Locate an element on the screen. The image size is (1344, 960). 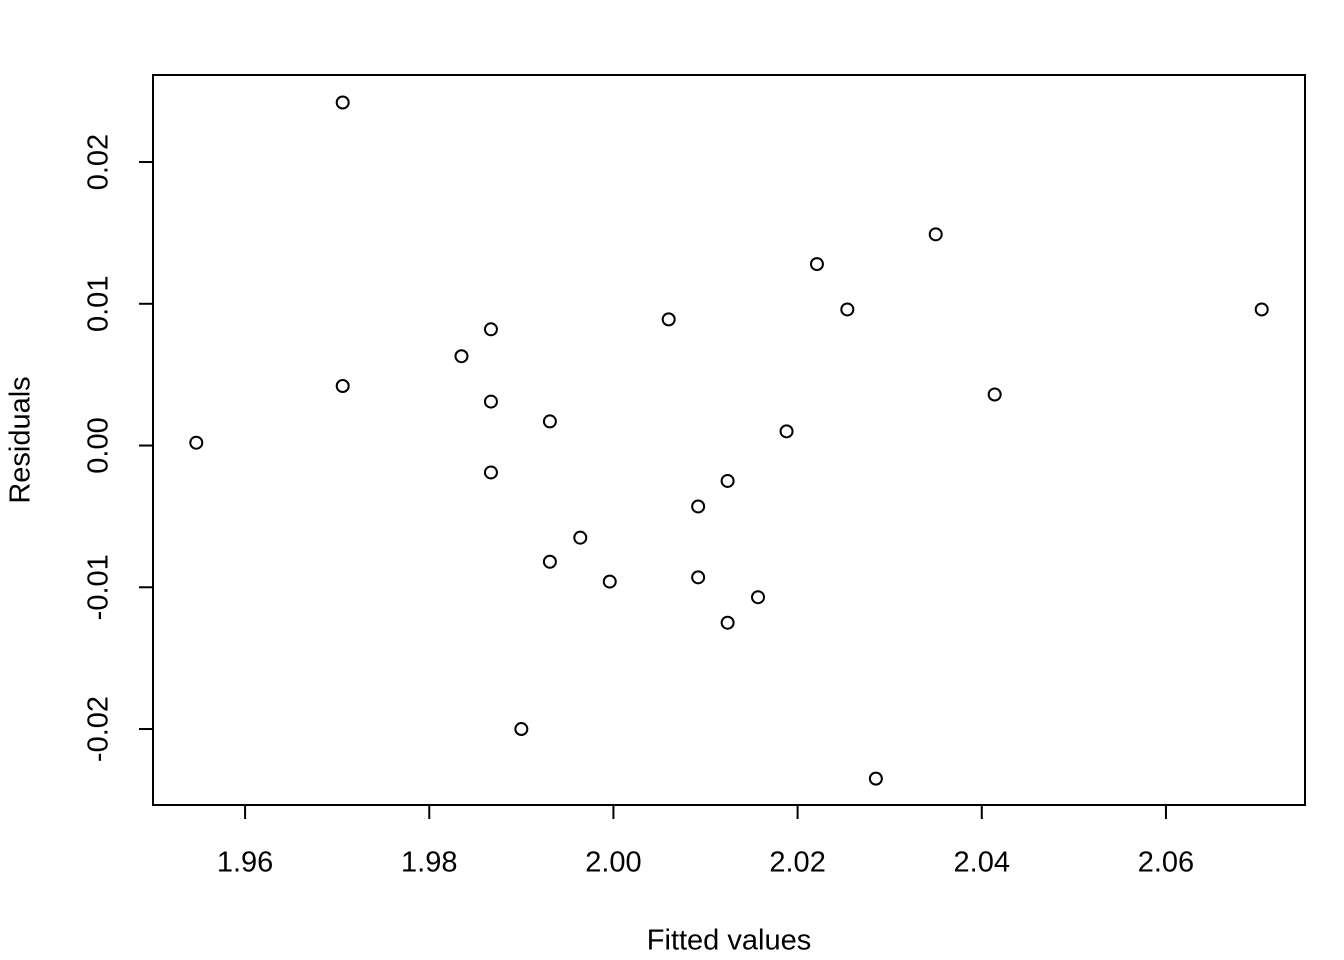
x-tick-label: 2.04 is located at coordinates (982, 863).